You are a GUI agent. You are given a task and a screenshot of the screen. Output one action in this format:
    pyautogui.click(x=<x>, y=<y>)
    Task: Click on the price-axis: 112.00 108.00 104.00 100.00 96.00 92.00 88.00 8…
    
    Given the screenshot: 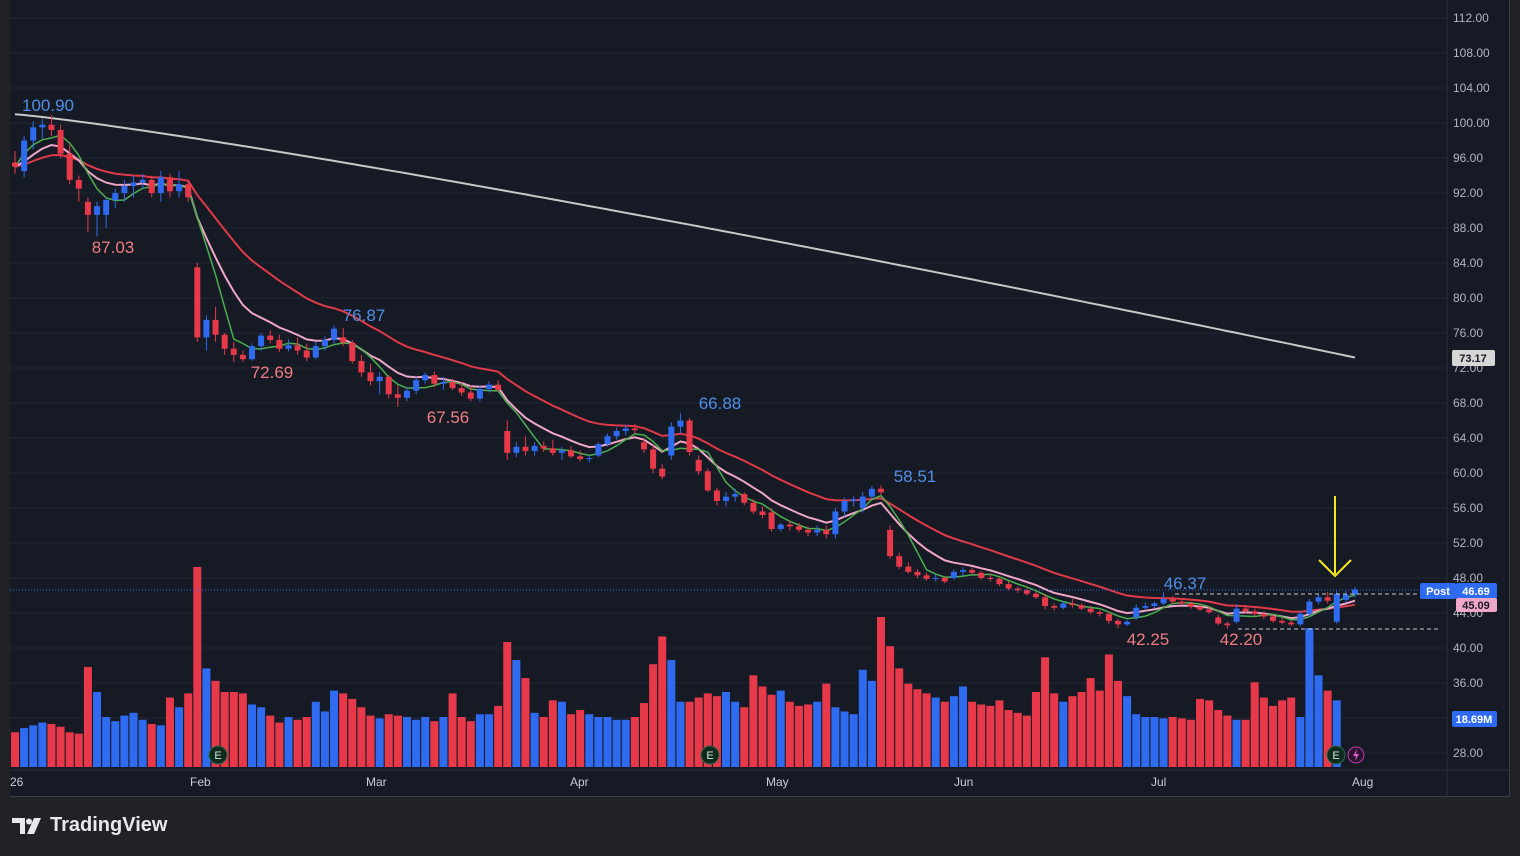 What is the action you would take?
    pyautogui.click(x=1471, y=385)
    